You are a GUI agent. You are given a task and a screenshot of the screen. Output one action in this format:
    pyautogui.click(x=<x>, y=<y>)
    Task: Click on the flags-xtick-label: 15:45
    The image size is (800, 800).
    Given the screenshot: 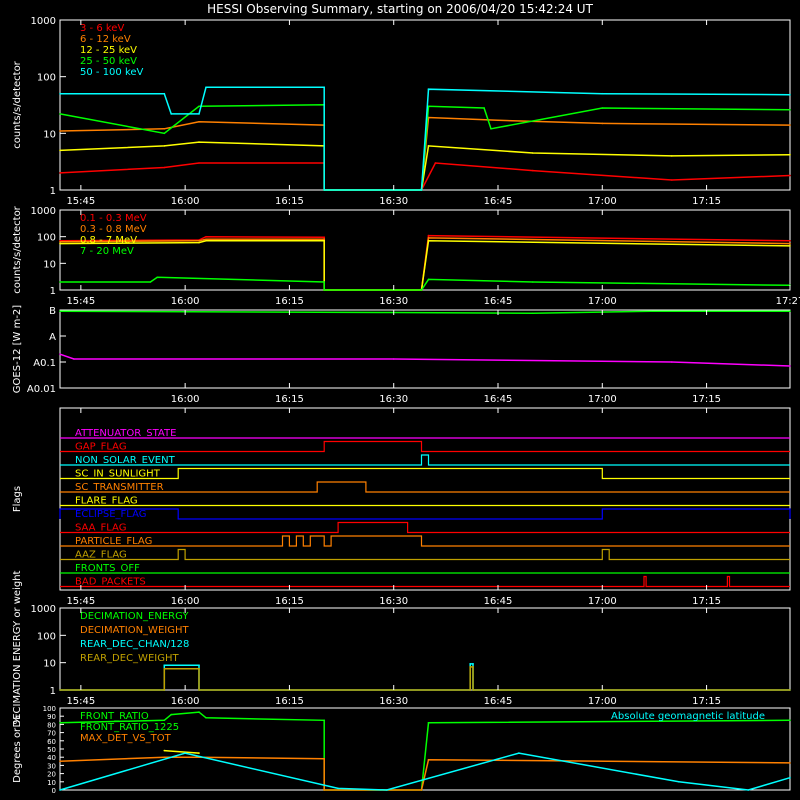 What is the action you would take?
    pyautogui.click(x=80, y=601)
    